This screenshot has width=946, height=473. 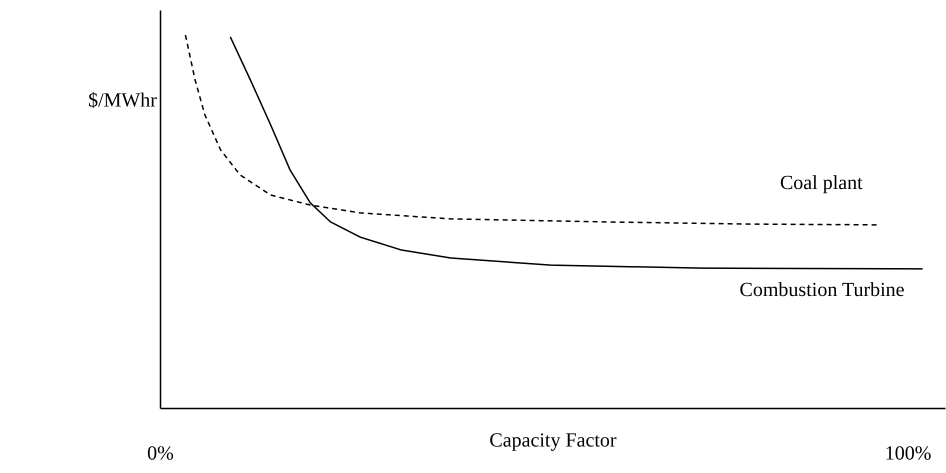 What do you see at coordinates (822, 289) in the screenshot?
I see `series-label: Combustion Turbine` at bounding box center [822, 289].